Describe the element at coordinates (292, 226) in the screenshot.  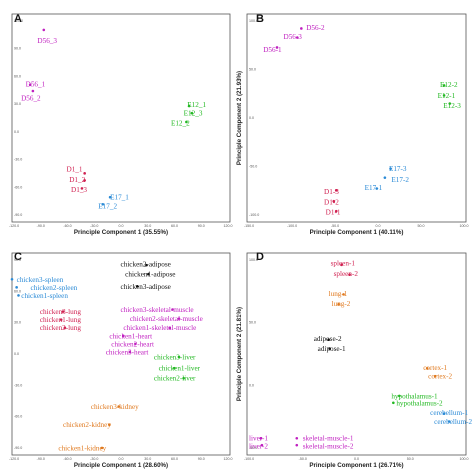
I see `x-tick-label: -100.0` at that location.